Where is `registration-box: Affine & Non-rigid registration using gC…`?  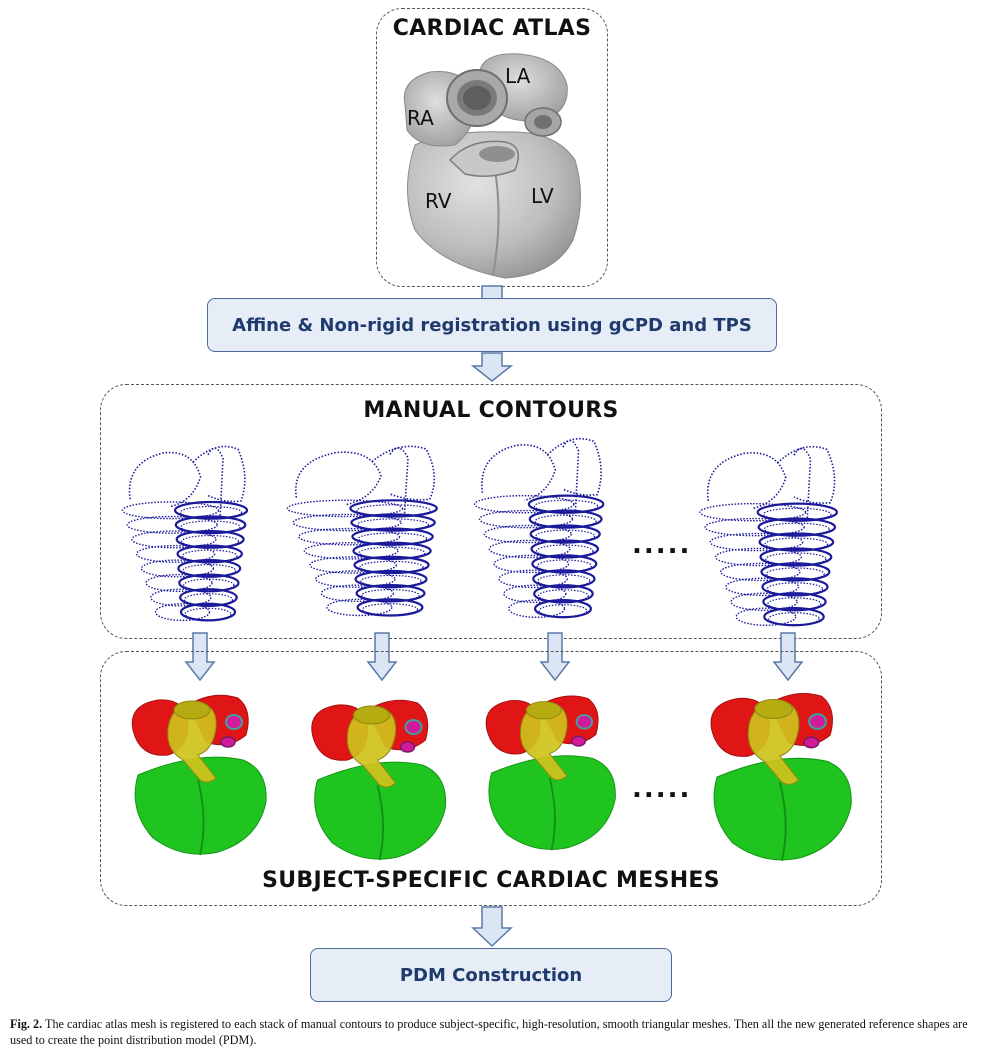 registration-box: Affine & Non-rigid registration using gC… is located at coordinates (492, 325).